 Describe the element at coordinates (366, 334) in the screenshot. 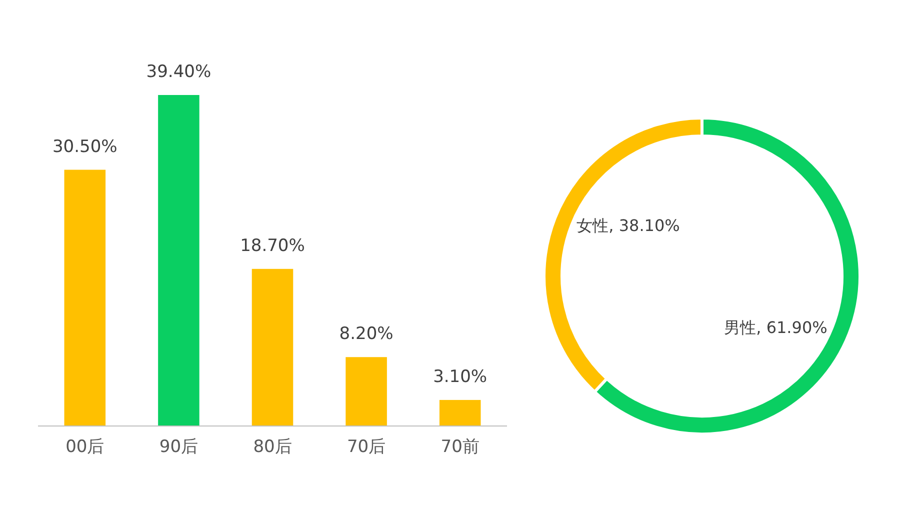

I see `data-label: 8.20%` at that location.